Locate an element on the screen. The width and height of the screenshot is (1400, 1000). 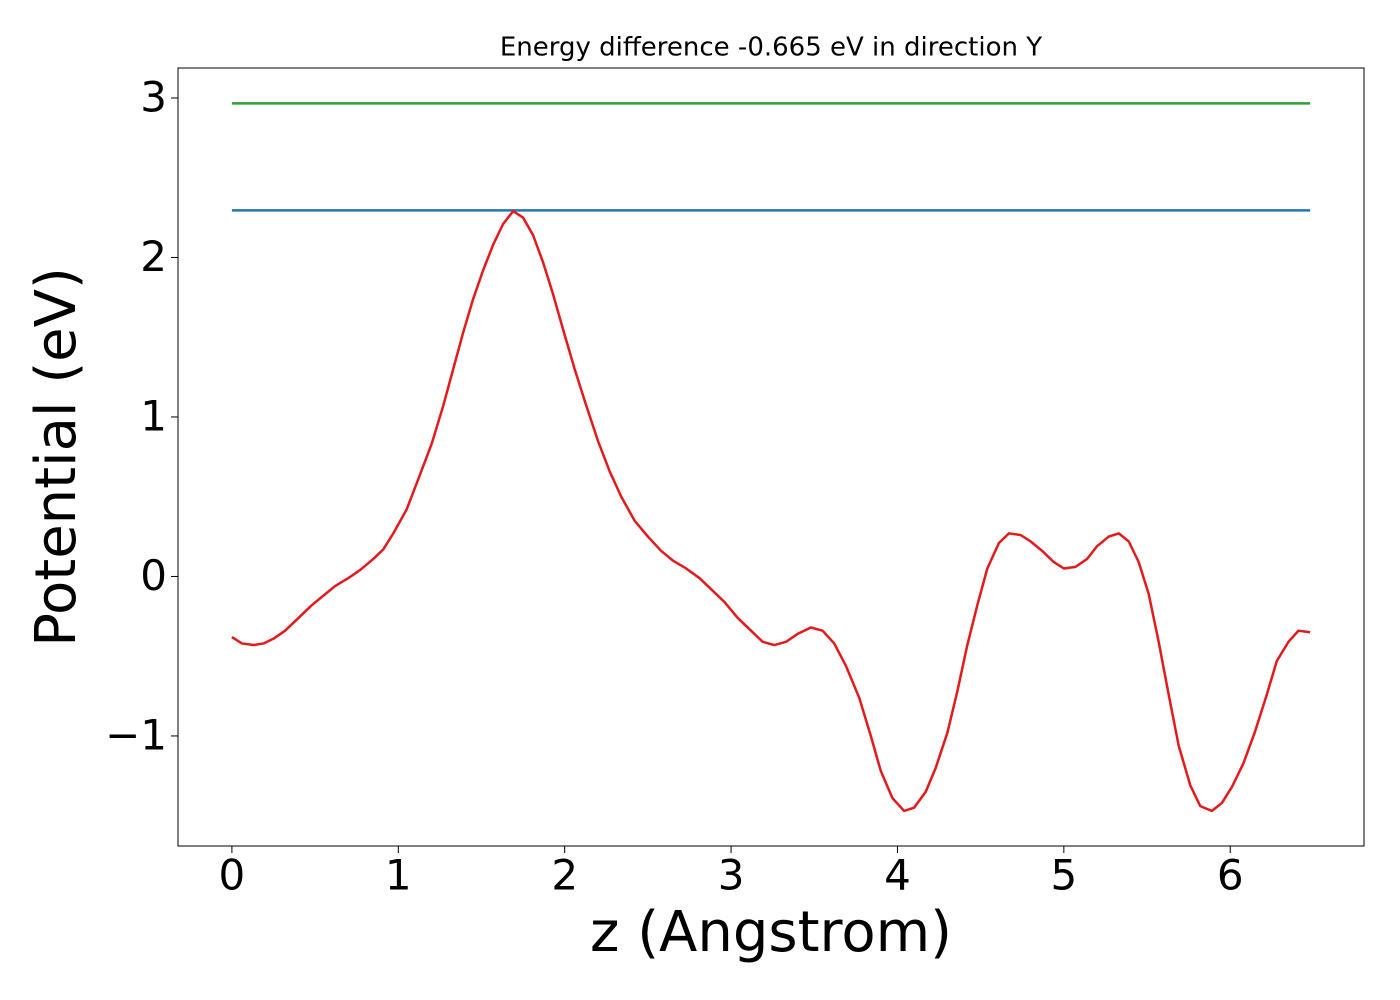
y-tick-label: −1 is located at coordinates (136, 734).